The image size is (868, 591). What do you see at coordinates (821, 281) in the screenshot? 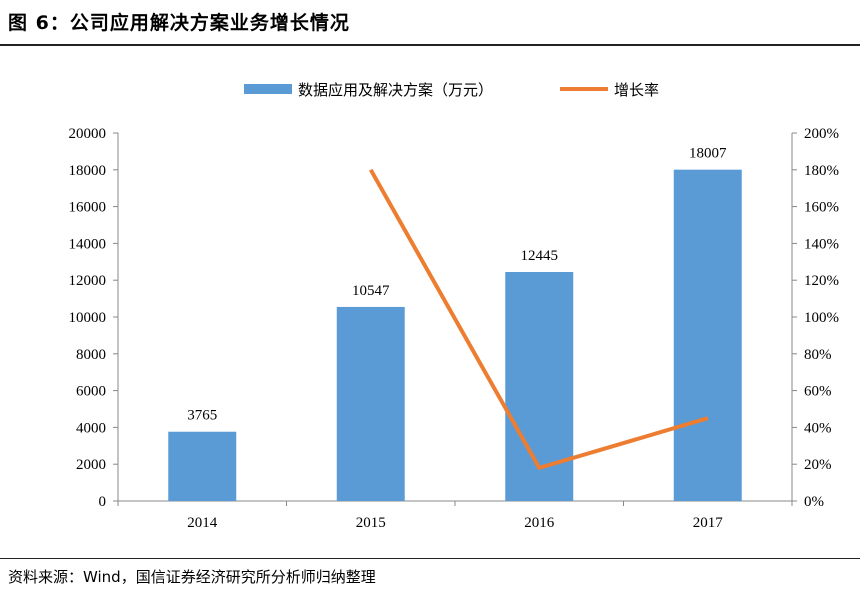
I see `right-axis-tick-label: 120%` at bounding box center [821, 281].